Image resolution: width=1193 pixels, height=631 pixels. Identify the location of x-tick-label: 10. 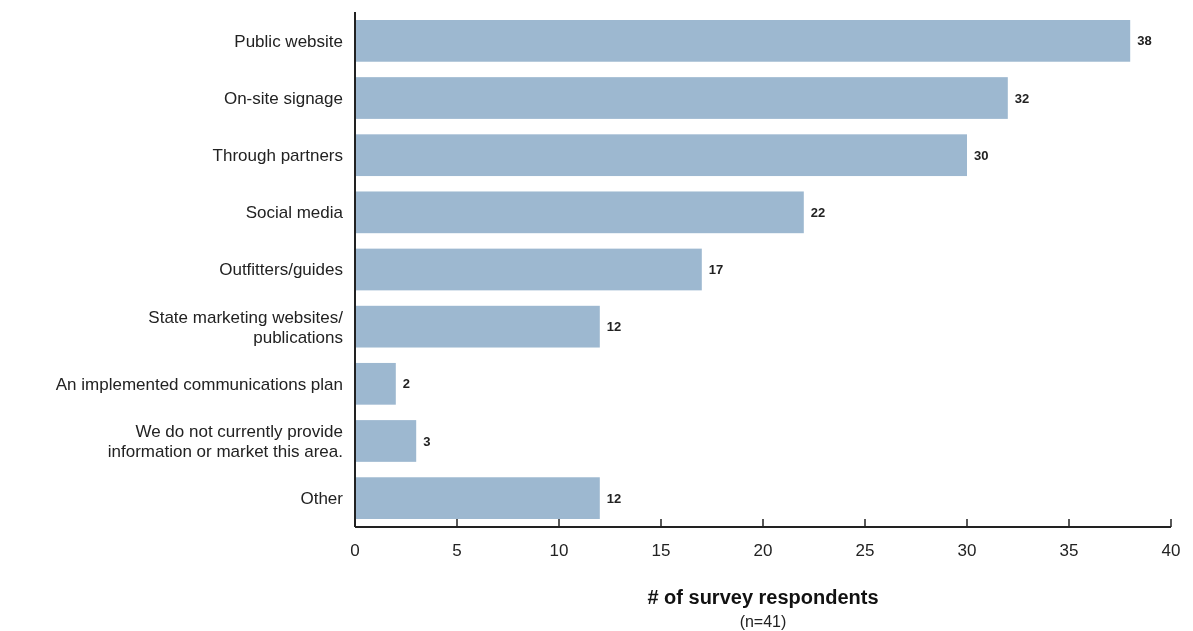
(559, 550).